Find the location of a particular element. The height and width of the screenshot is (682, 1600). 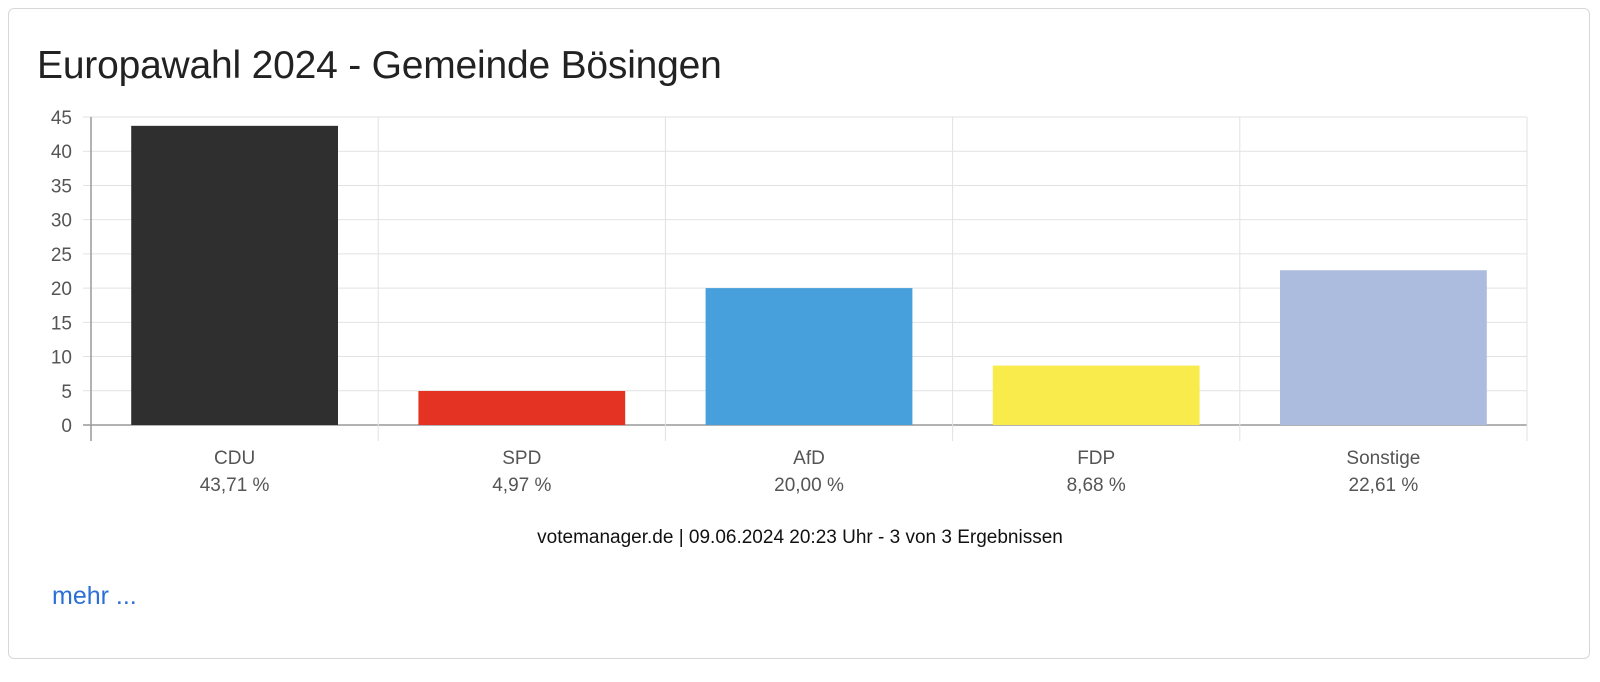

bar-fdp is located at coordinates (1096, 395).